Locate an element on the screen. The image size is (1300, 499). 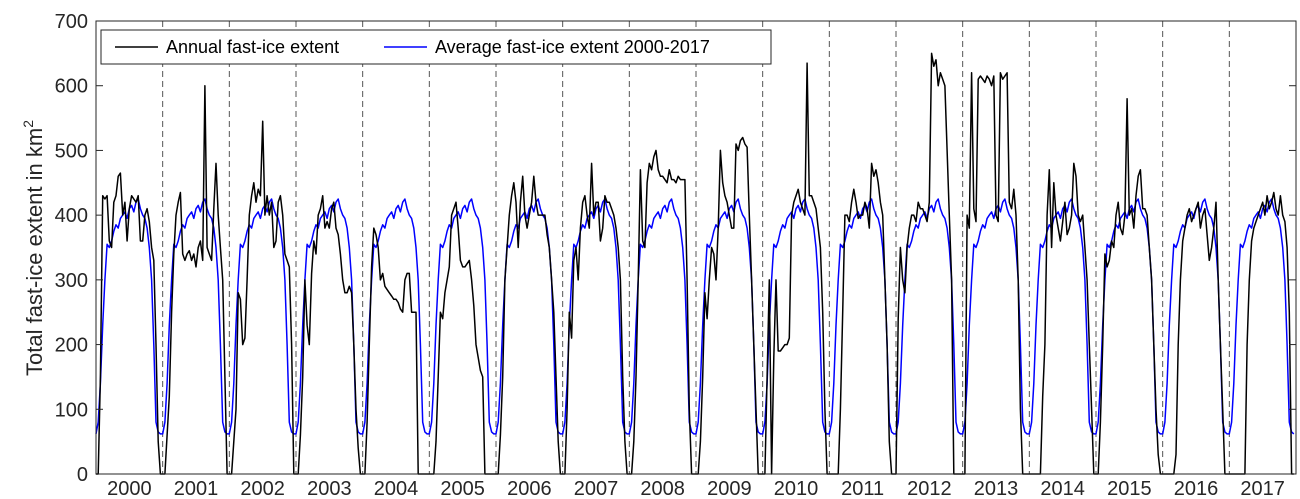
x-tick-label: 2000 is located at coordinates (129, 488).